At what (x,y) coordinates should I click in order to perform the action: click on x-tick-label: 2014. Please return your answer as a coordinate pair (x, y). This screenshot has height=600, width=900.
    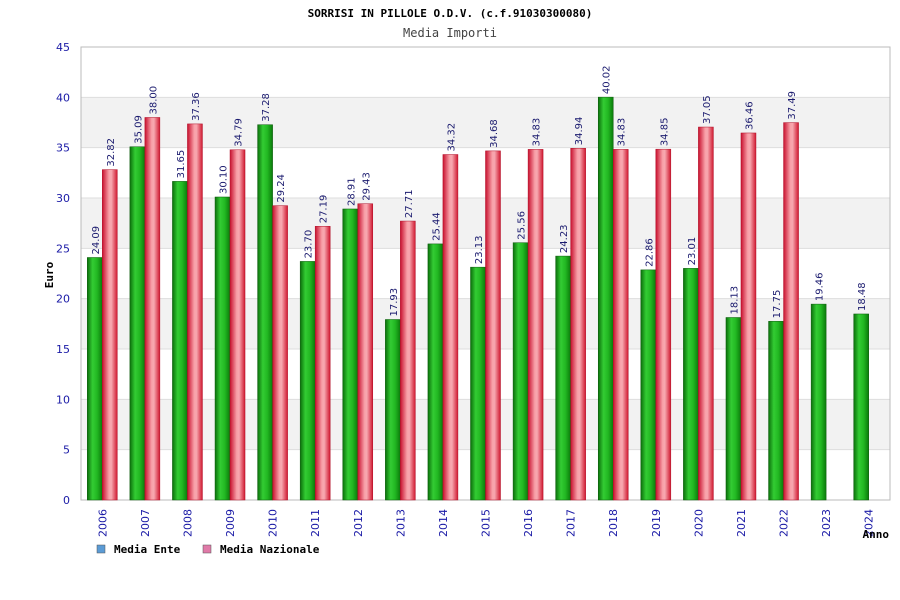
    Looking at the image, I should click on (443, 523).